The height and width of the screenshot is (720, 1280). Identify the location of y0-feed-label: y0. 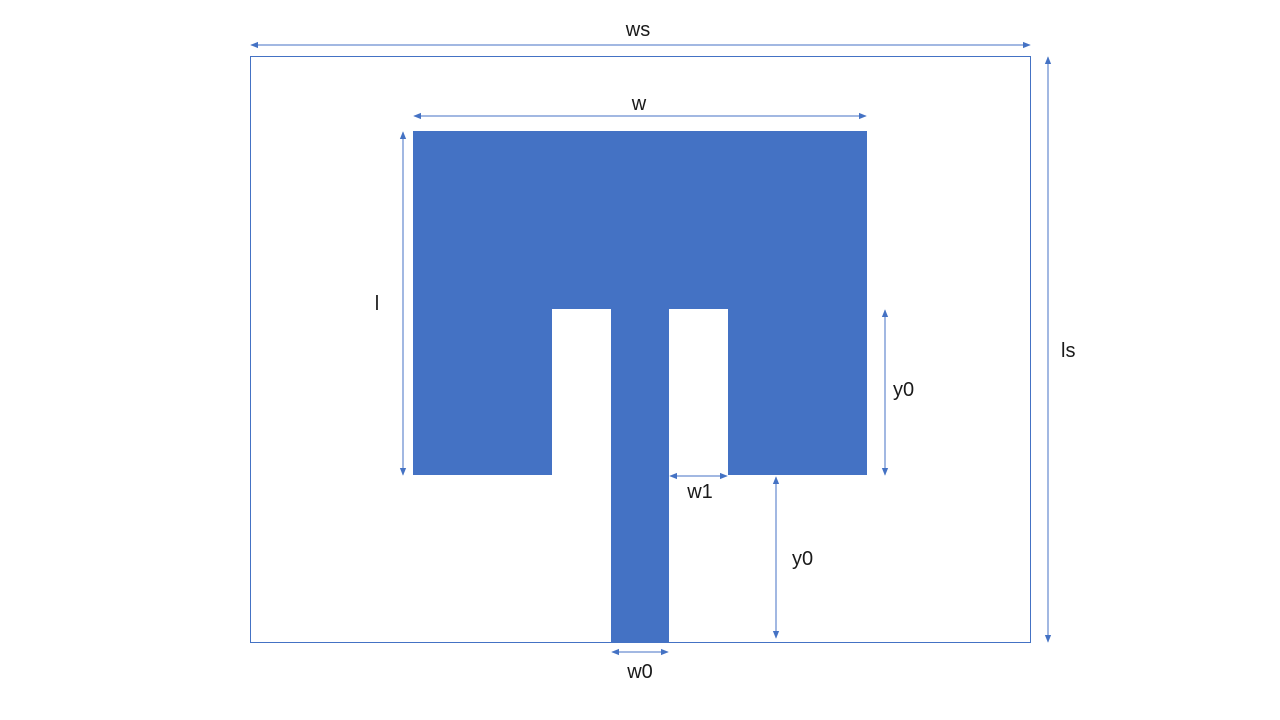
(802, 559).